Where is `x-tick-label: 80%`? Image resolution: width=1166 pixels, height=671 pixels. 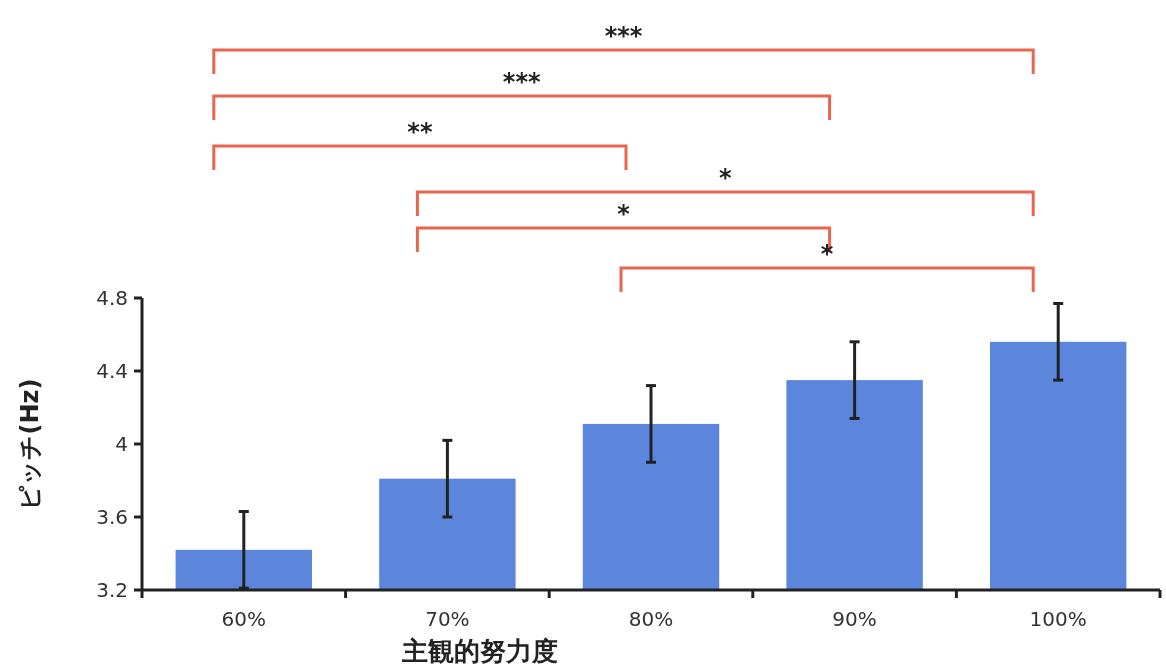 x-tick-label: 80% is located at coordinates (651, 619).